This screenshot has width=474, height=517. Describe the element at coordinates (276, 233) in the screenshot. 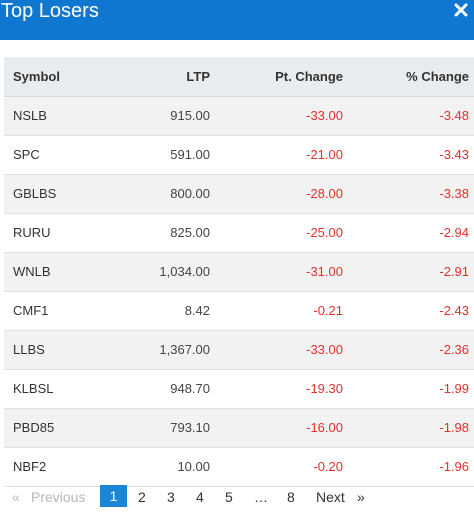

I see `cell-pt-change: -25.00` at that location.